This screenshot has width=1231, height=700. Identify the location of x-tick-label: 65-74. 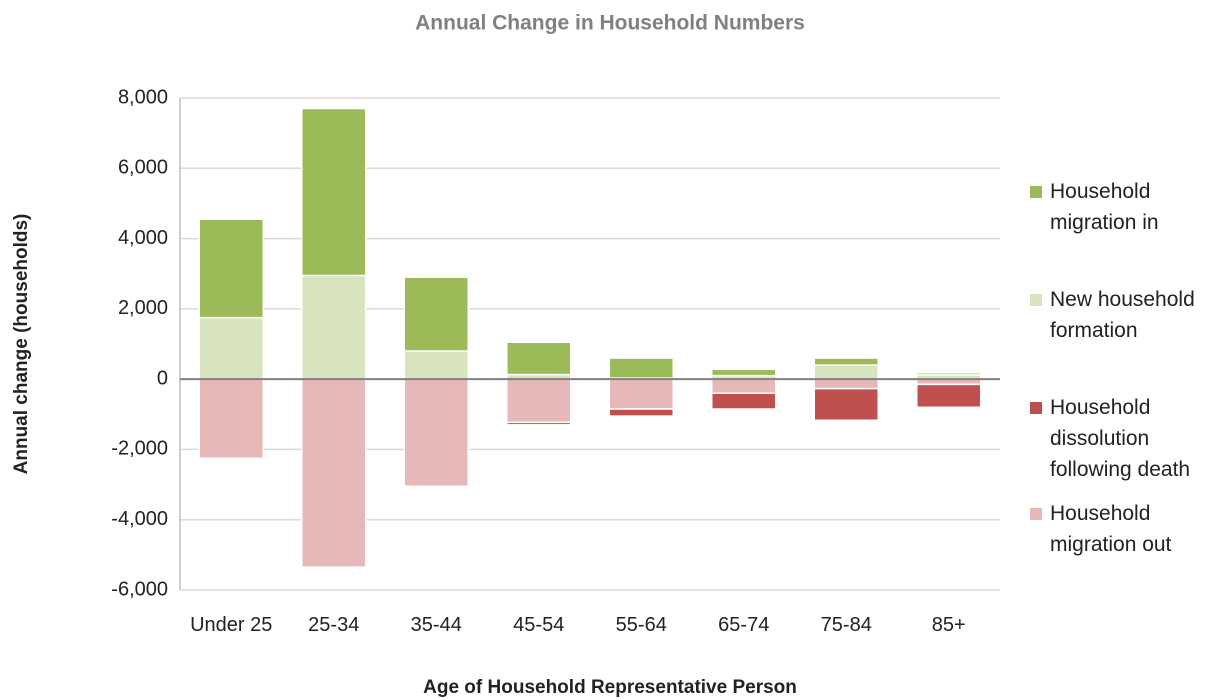
(744, 625).